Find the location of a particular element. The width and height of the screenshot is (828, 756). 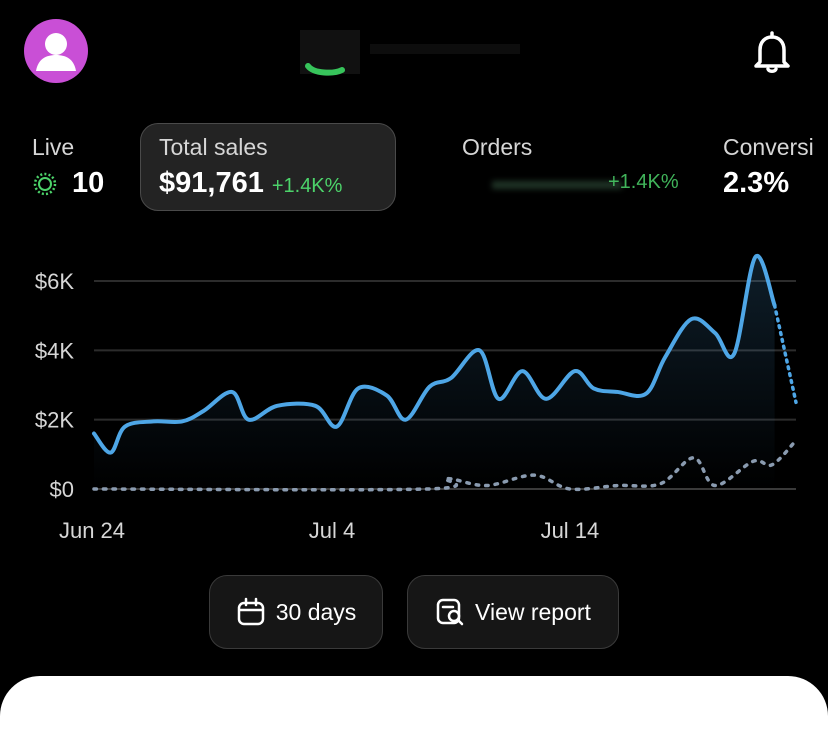

y-tick-label: $4K is located at coordinates (54, 350).